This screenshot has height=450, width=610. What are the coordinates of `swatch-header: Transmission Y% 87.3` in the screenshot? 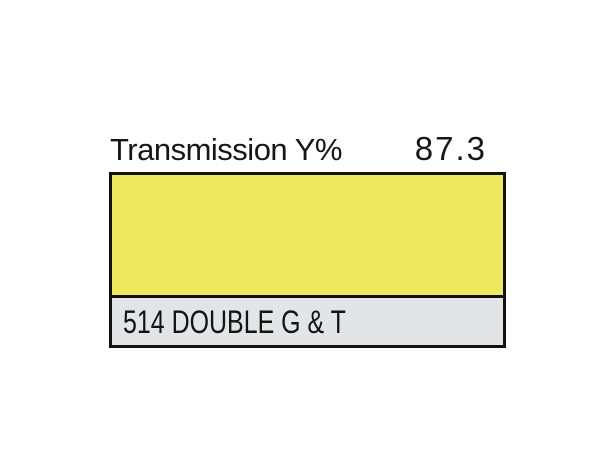 It's located at (298, 149).